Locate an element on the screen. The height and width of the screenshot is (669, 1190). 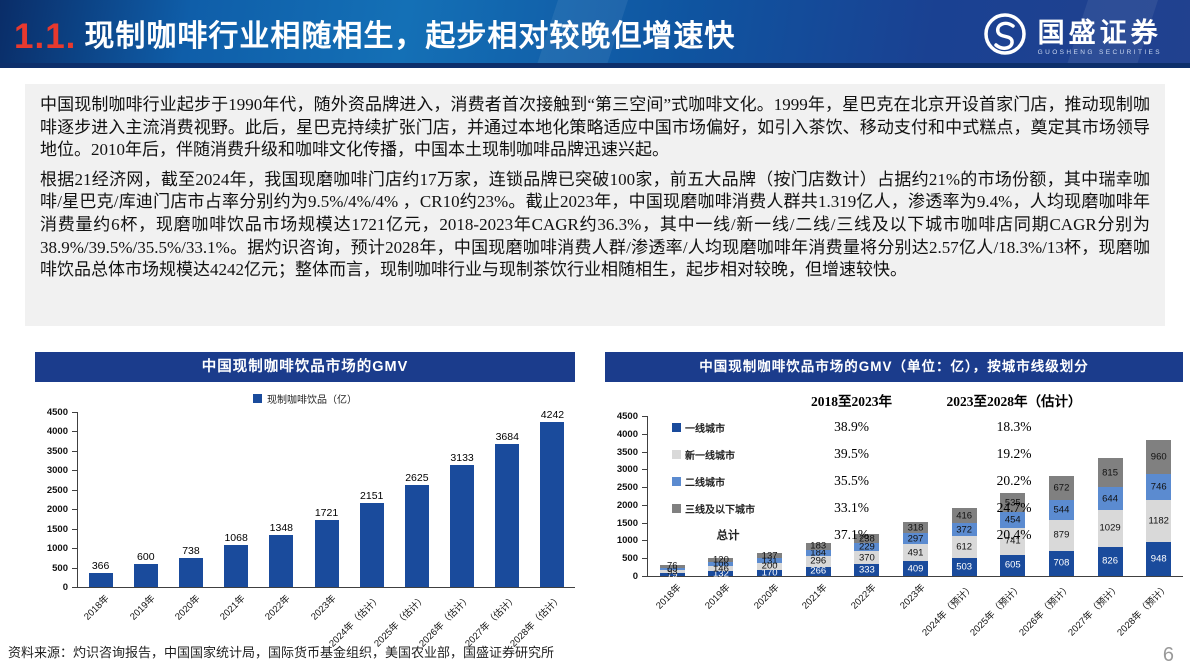
stacked-bar-group: 948 1182 746 960 is located at coordinates (1158, 507).